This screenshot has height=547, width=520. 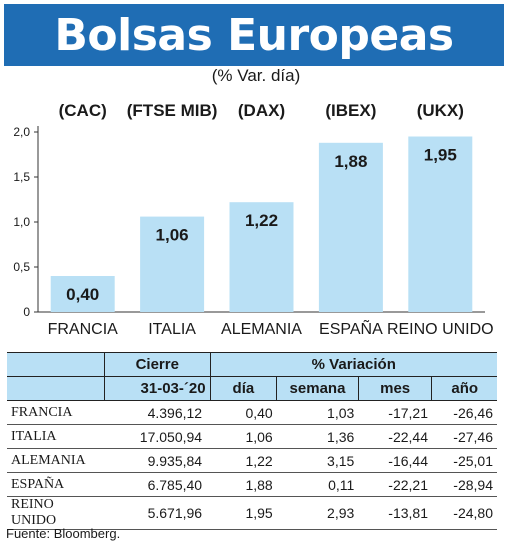 I want to click on table-group-header: Cierre % Variación, so click(x=252, y=364).